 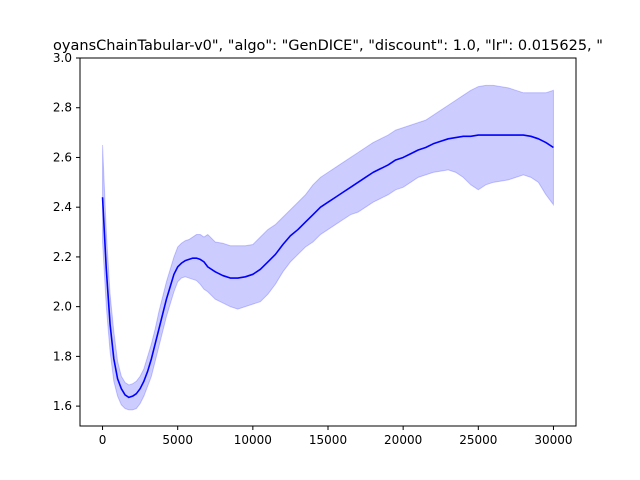 What do you see at coordinates (62, 406) in the screenshot?
I see `y-tick-label: 1.6` at bounding box center [62, 406].